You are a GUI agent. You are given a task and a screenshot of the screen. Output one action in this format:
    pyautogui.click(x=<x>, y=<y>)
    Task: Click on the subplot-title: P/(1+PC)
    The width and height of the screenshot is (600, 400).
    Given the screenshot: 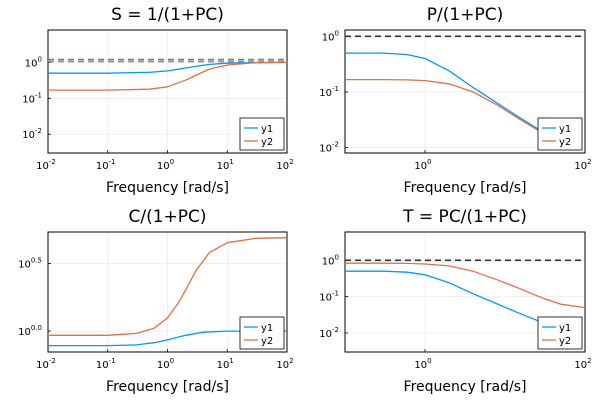 What is the action you would take?
    pyautogui.click(x=465, y=15)
    